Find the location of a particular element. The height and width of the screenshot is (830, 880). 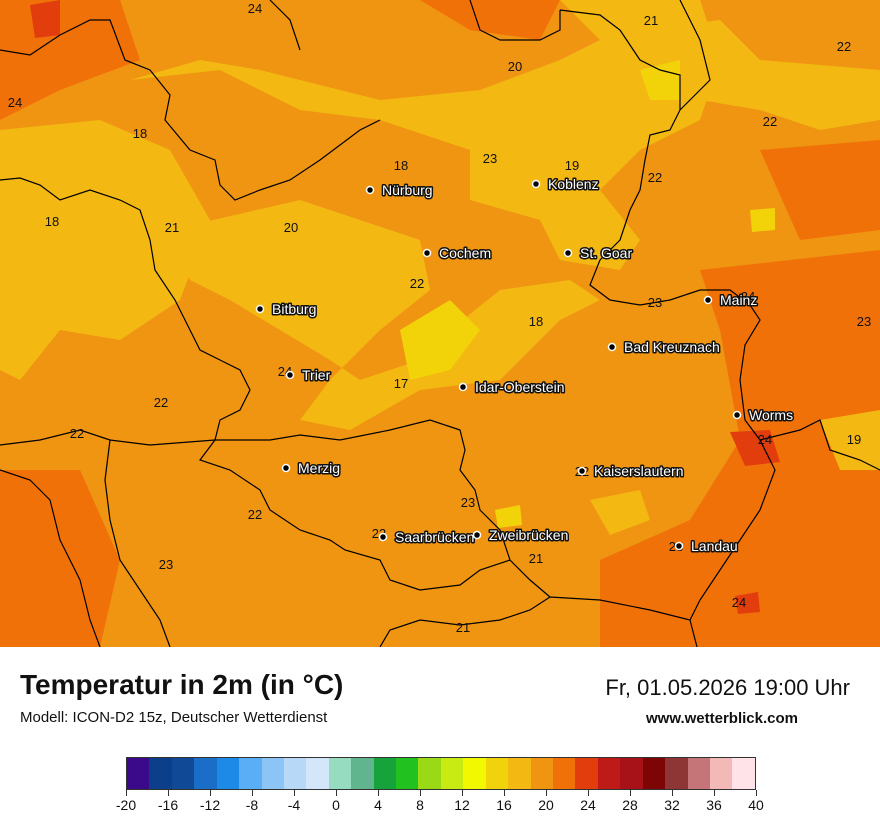

color-scale-tick-label: 16 is located at coordinates (504, 805).